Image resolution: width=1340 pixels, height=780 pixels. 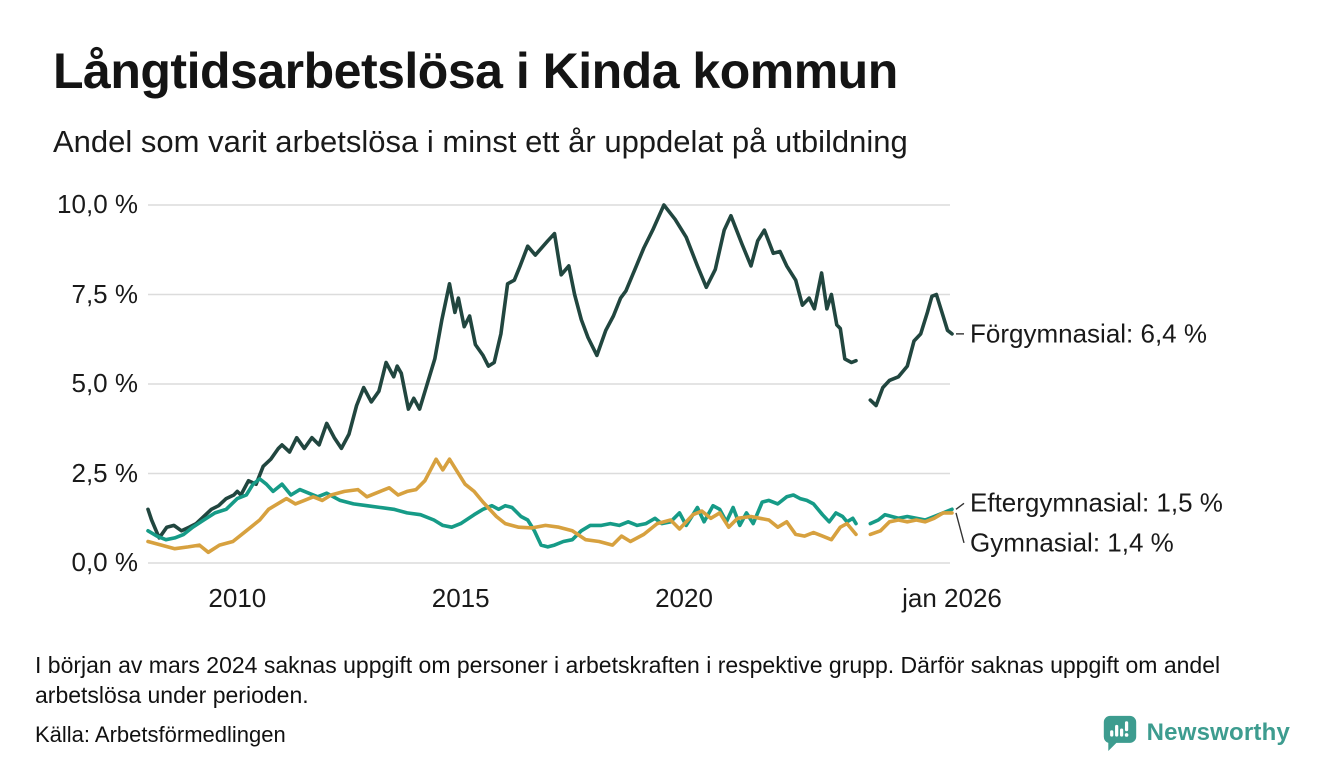 What do you see at coordinates (105, 472) in the screenshot?
I see `y-tick-label: 2,5 %` at bounding box center [105, 472].